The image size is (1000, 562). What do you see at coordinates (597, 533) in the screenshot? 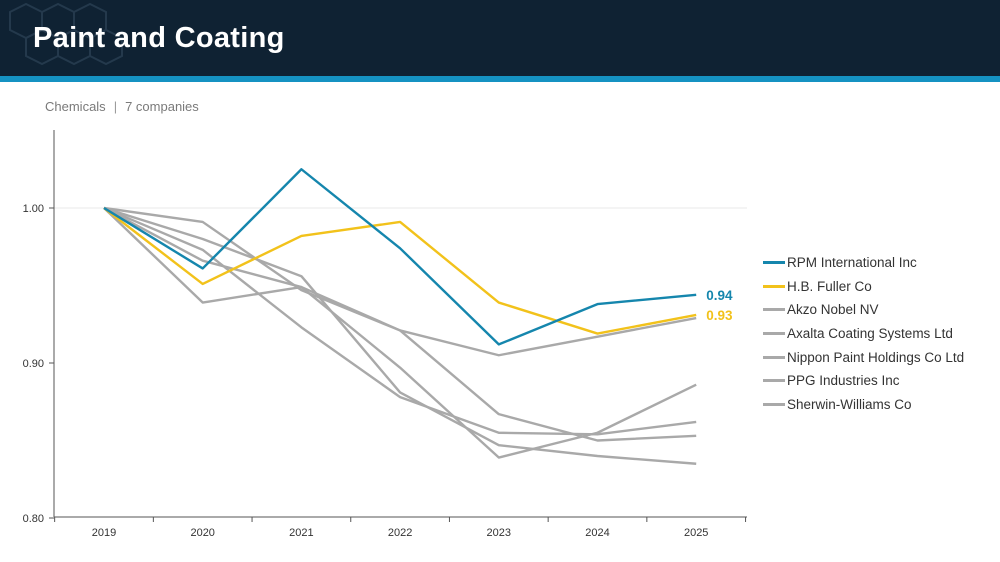
I see `x-tick-label: 2024` at bounding box center [597, 533].